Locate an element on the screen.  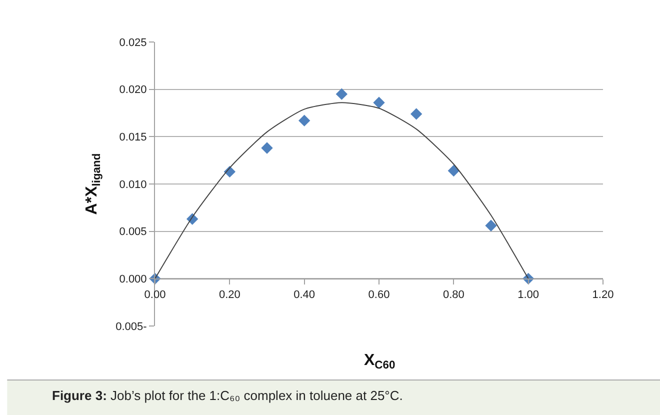
y-tick-label: 0.020 is located at coordinates (133, 90).